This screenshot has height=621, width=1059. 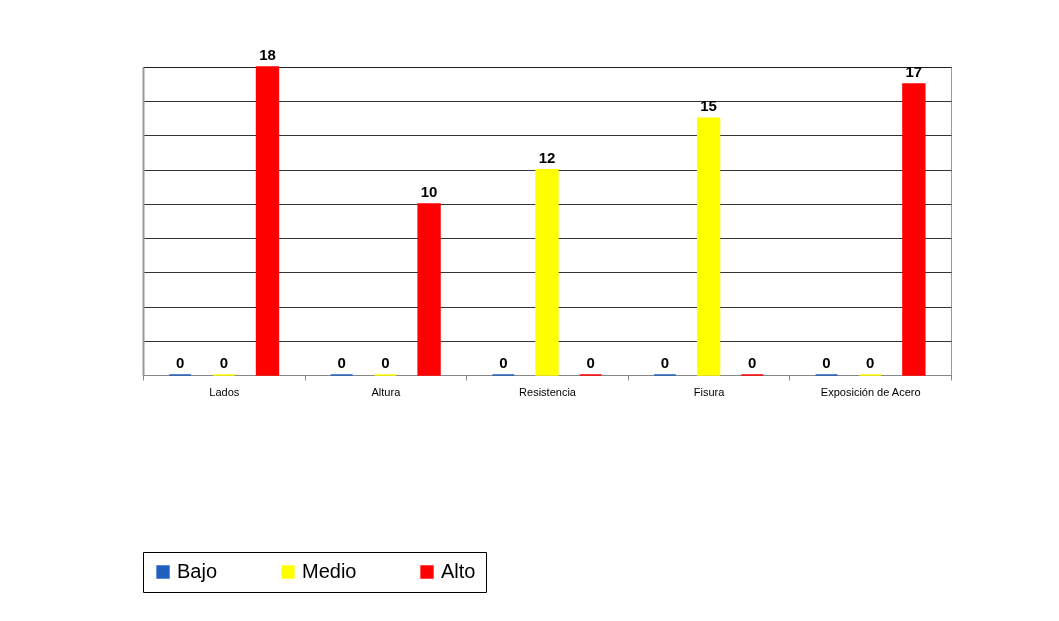 What do you see at coordinates (329, 571) in the screenshot?
I see `legend-label: Medio` at bounding box center [329, 571].